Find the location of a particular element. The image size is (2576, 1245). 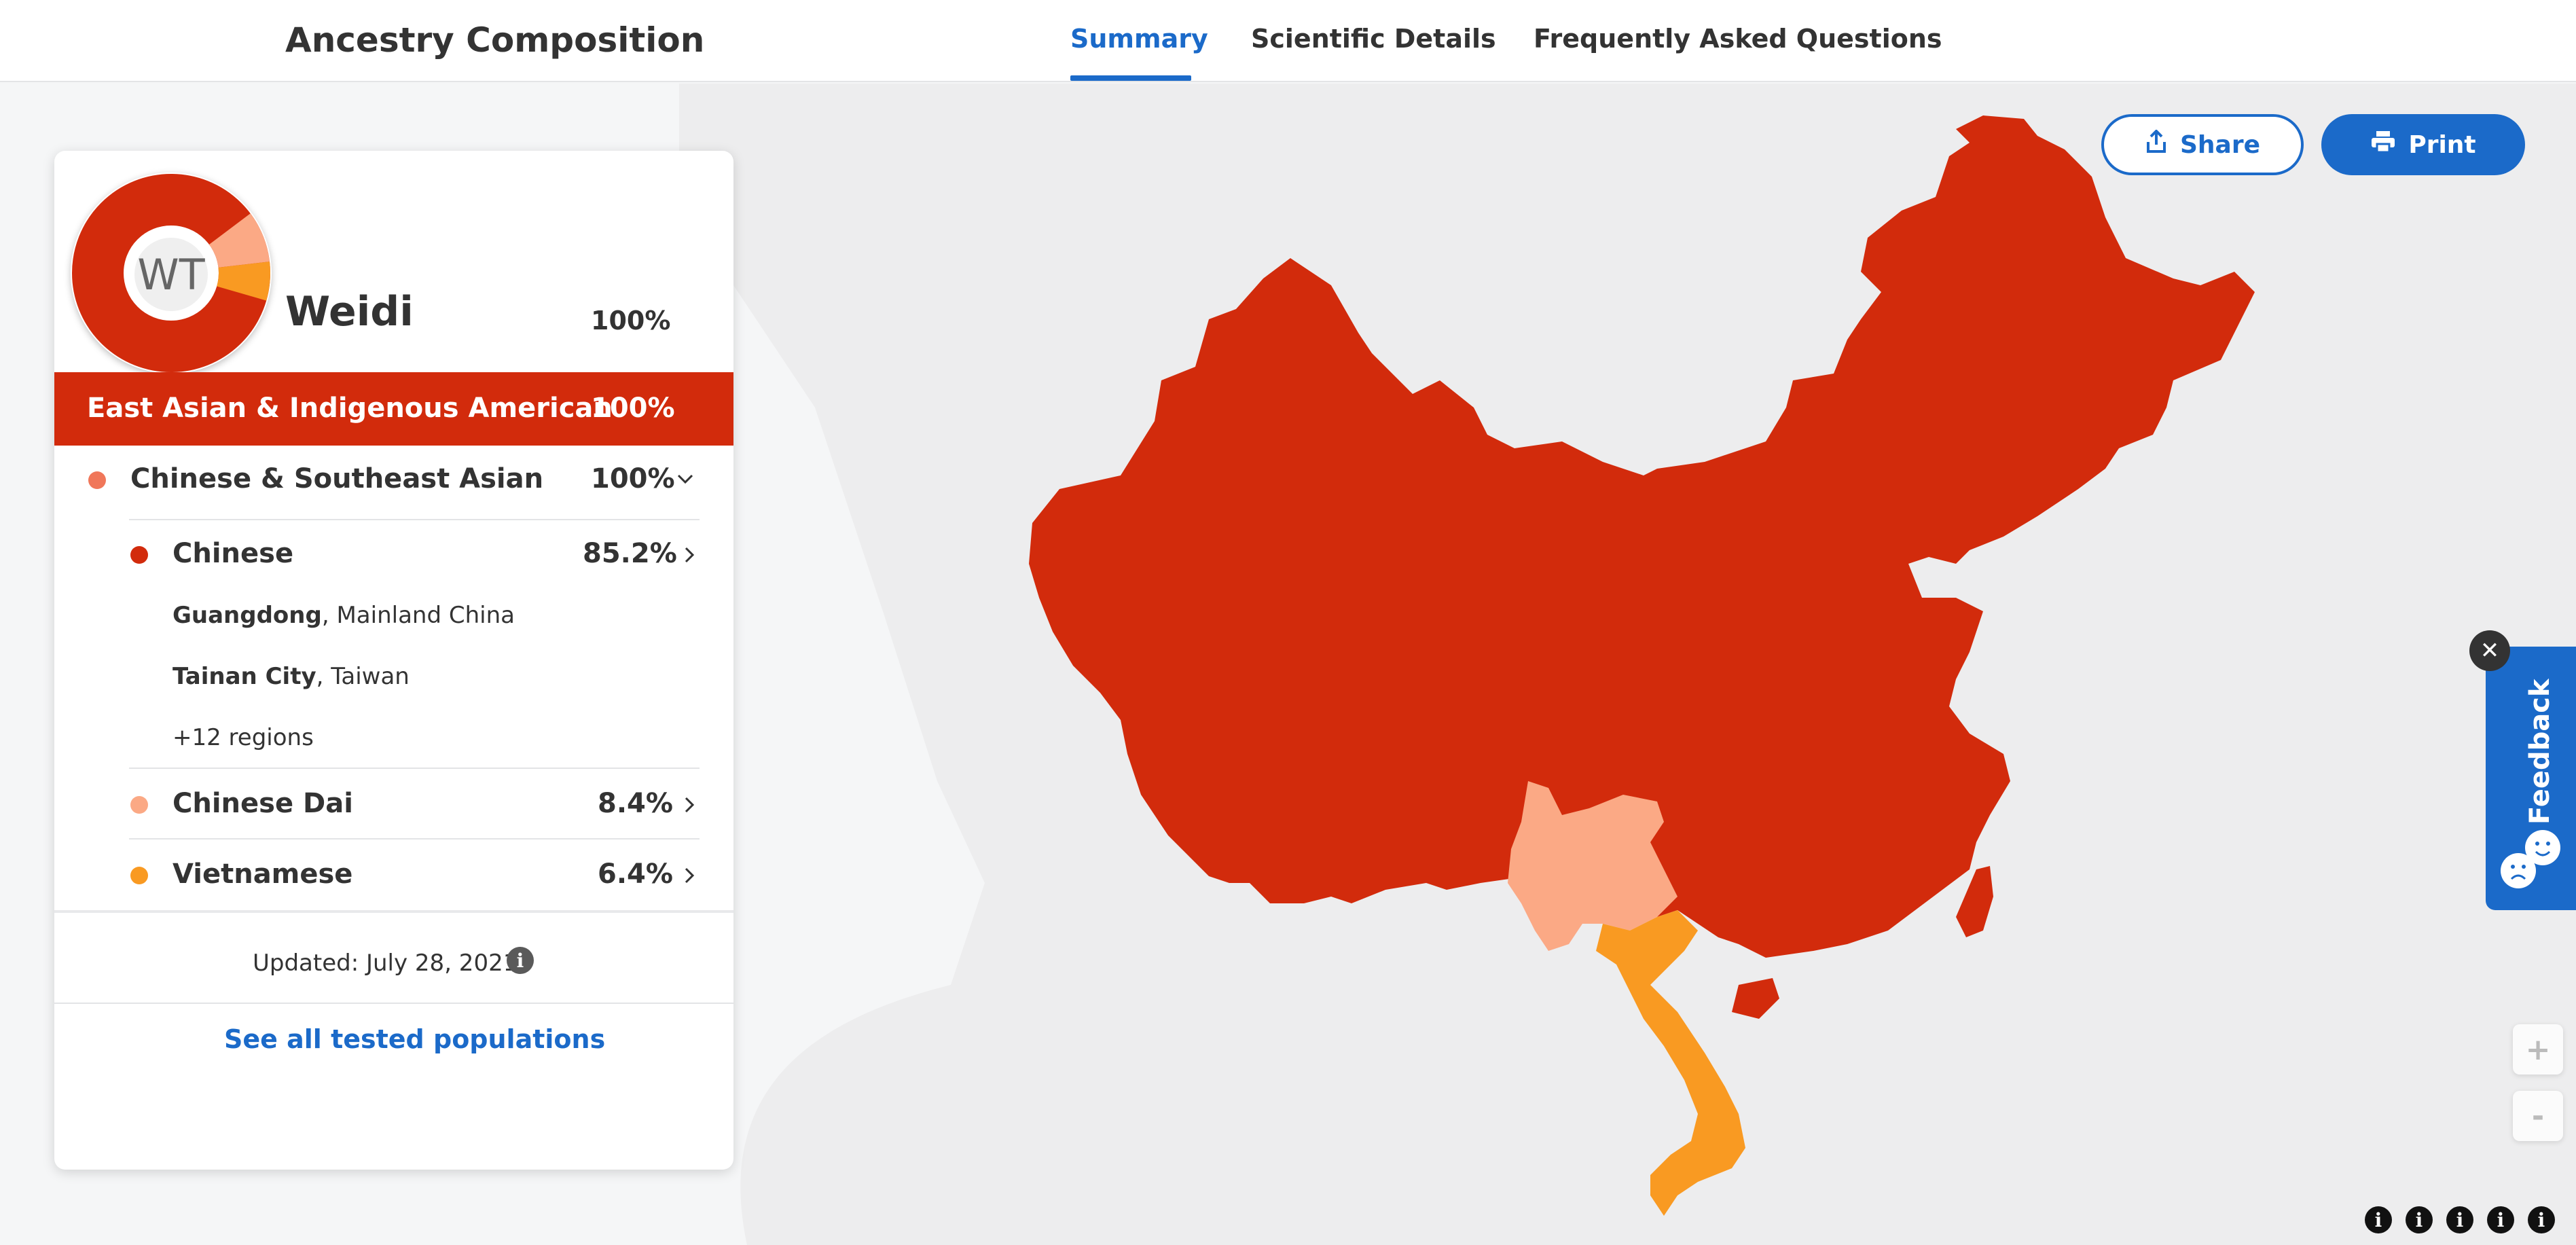

avatar-initials: WT is located at coordinates (171, 274).